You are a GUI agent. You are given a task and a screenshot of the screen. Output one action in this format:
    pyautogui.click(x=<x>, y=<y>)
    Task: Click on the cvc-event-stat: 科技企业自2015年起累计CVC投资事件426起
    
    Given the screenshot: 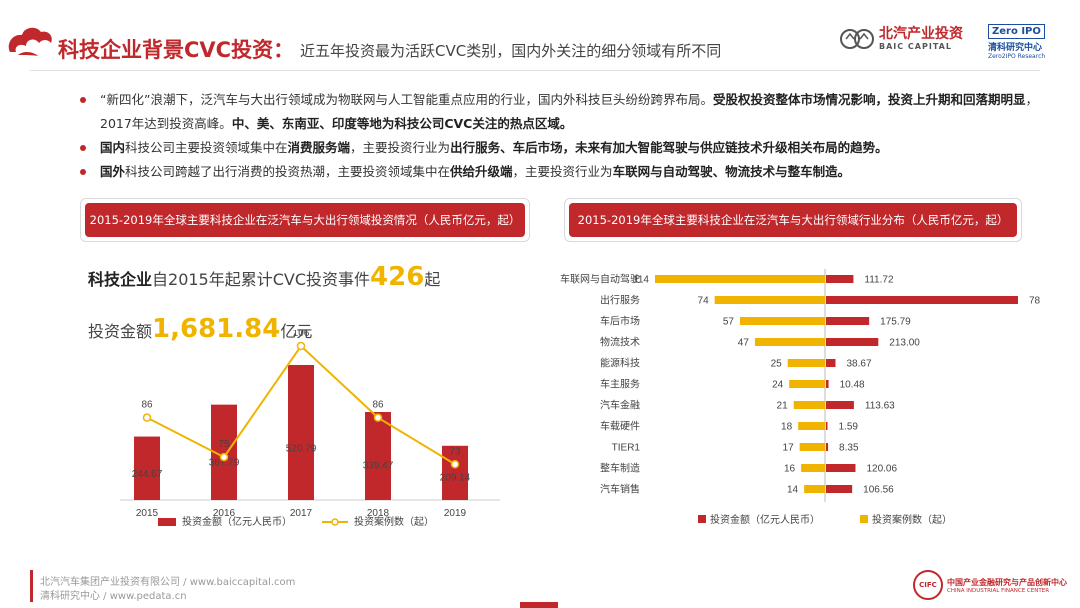 What is the action you would take?
    pyautogui.click(x=264, y=277)
    